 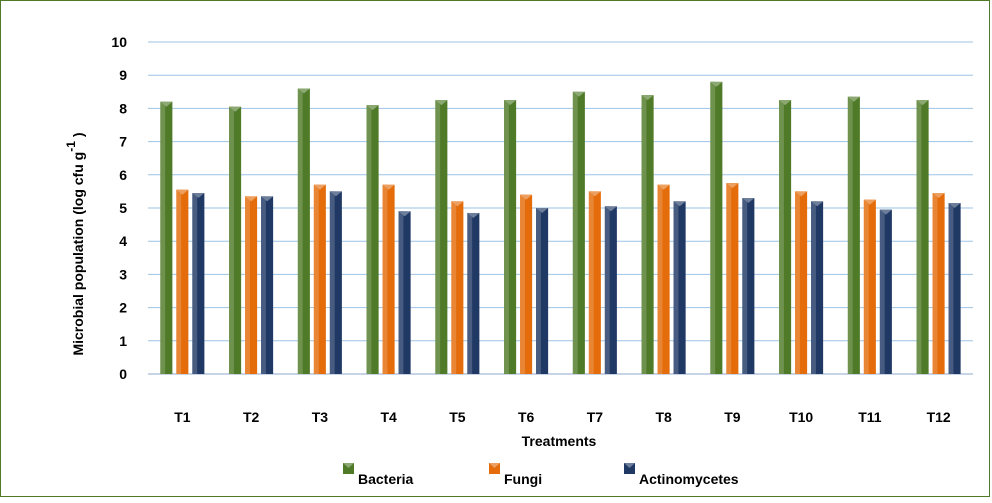 I want to click on y-tick-label: 4, so click(x=123, y=241).